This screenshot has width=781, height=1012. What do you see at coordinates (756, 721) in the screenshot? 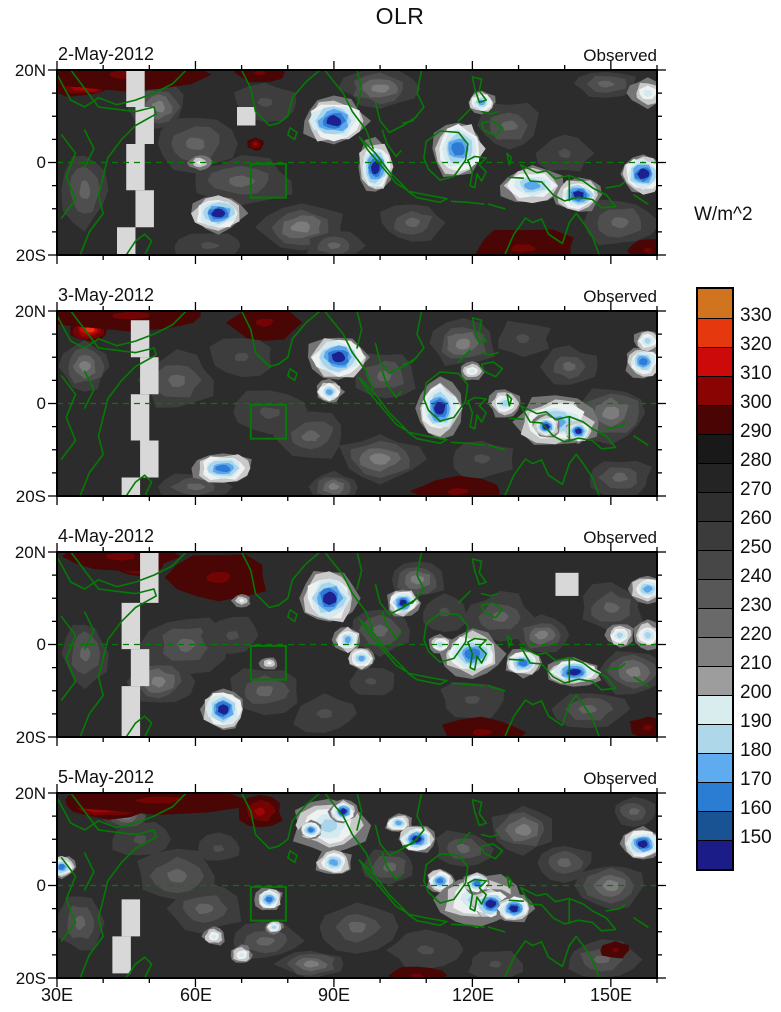
I see `colorbar-tick-label: 190` at bounding box center [756, 721].